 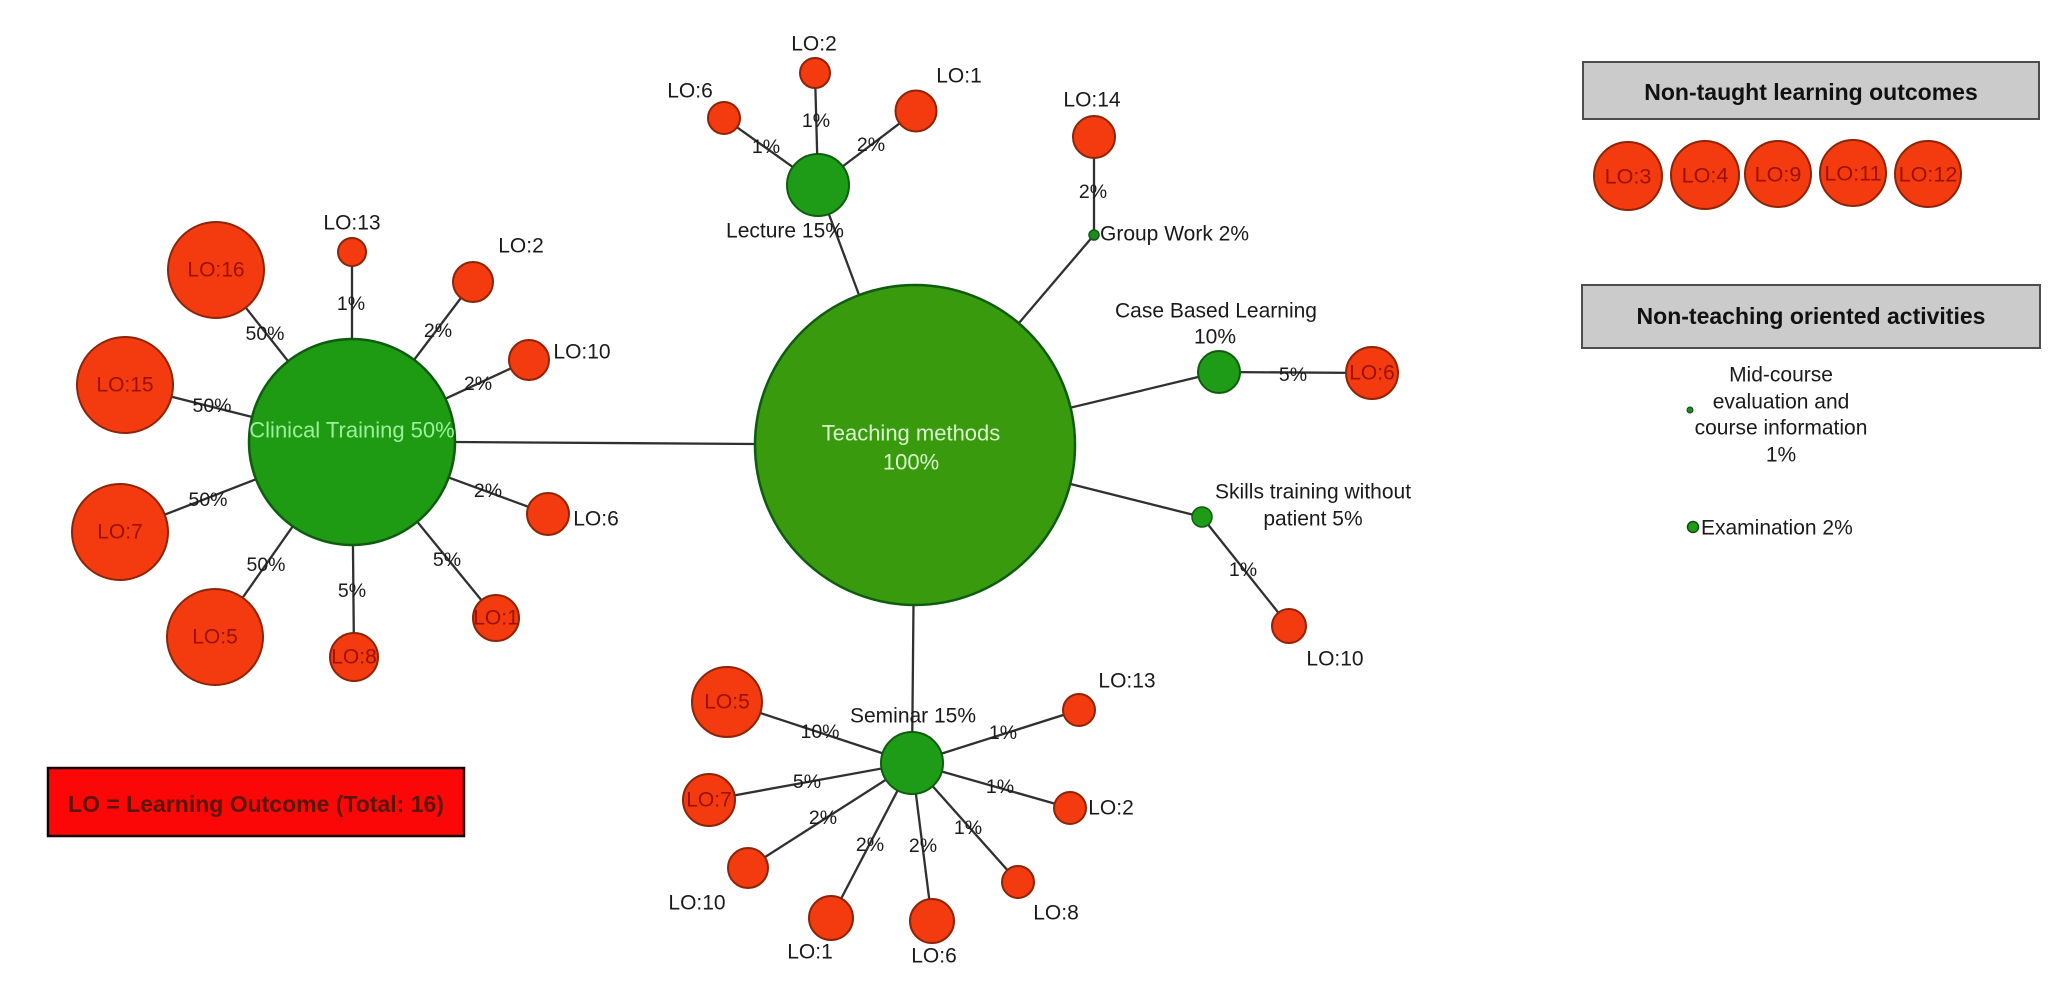 What do you see at coordinates (1811, 92) in the screenshot?
I see `svg-text: Non-taught learning outcomes` at bounding box center [1811, 92].